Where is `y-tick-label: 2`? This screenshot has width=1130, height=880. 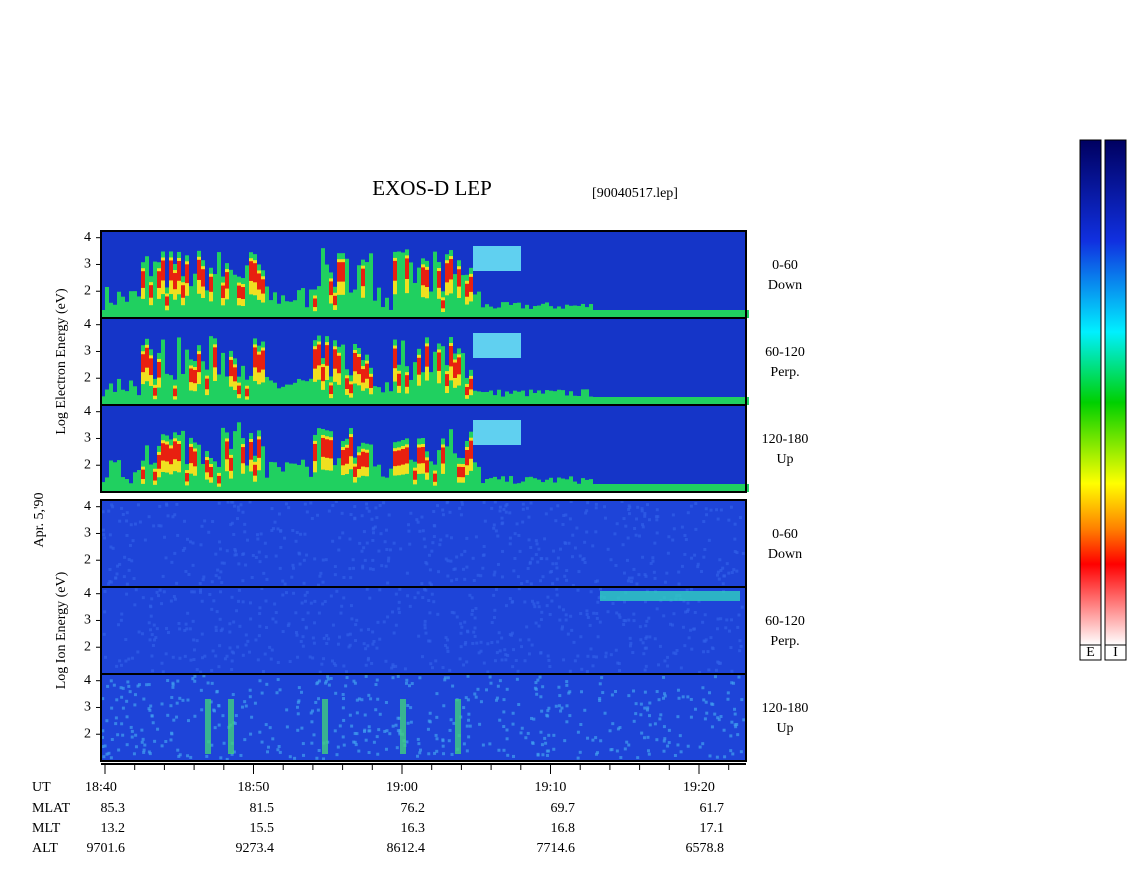
y-tick-label: 2 is located at coordinates (87, 646).